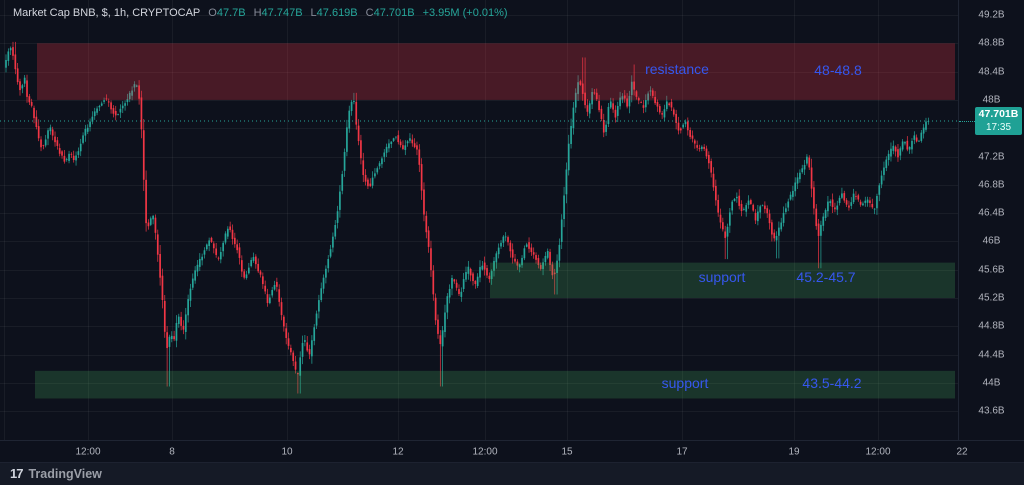  What do you see at coordinates (832, 383) in the screenshot?
I see `support-low-zone-range: 43.5-44.2` at bounding box center [832, 383].